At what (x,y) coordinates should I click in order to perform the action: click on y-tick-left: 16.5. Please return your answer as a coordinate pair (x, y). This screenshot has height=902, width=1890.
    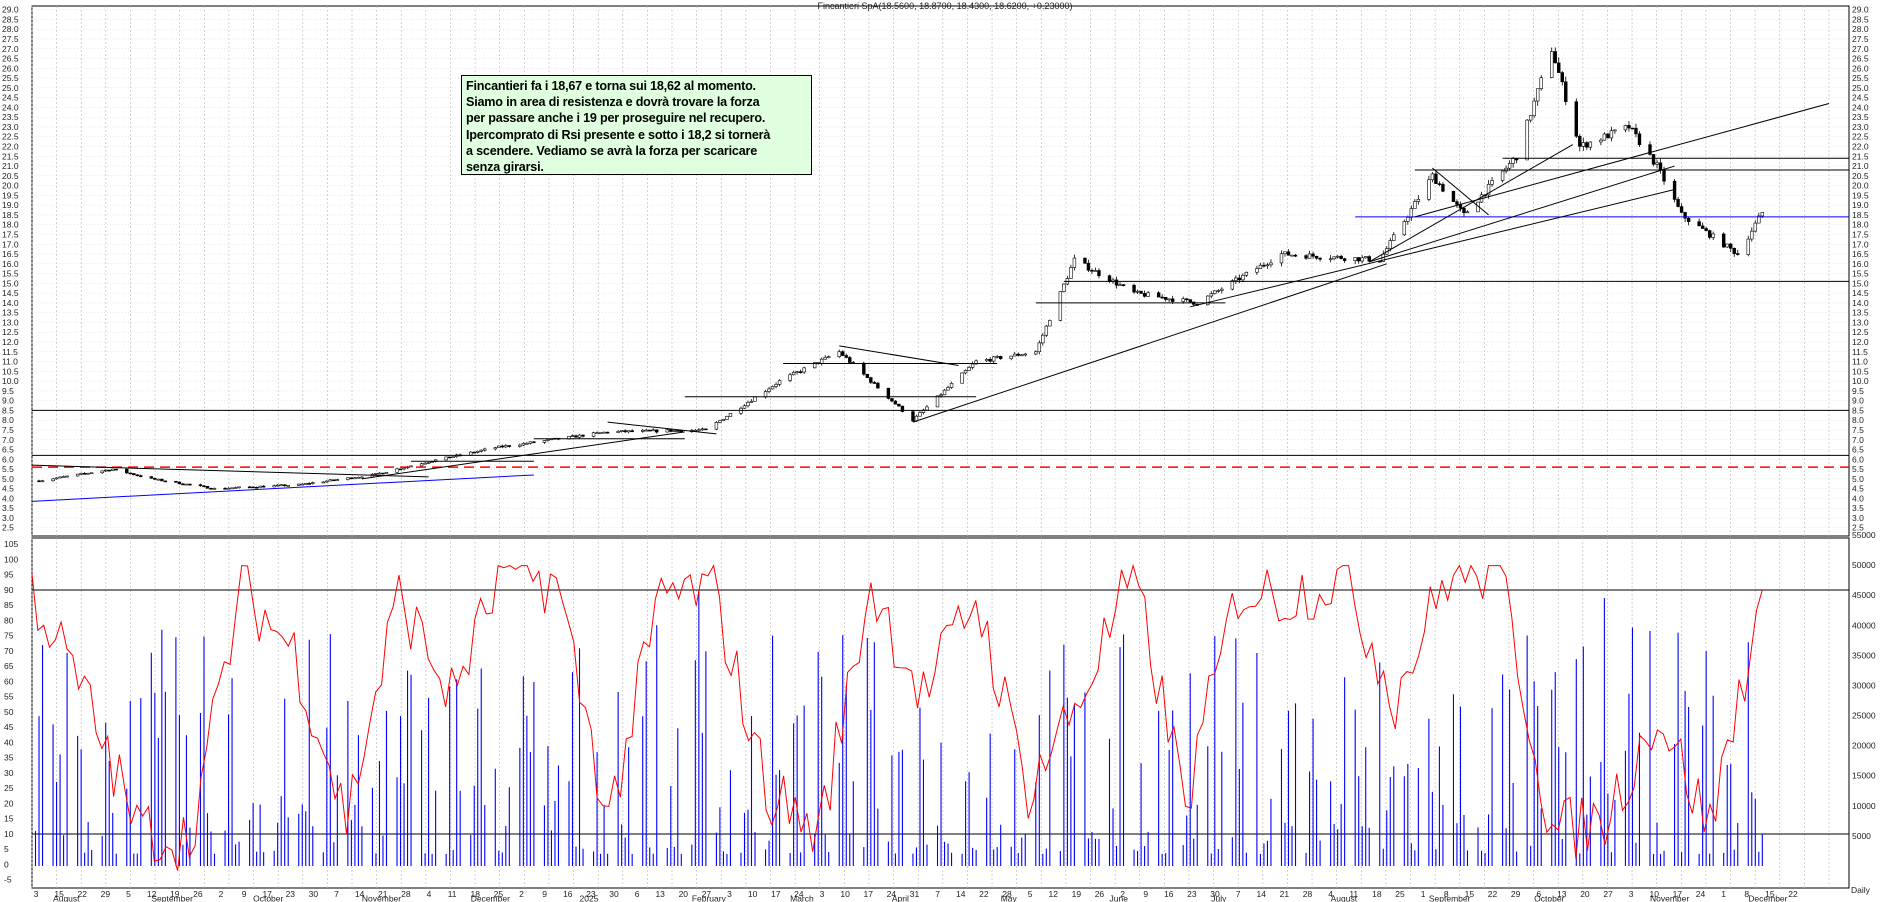
    Looking at the image, I should click on (10, 254).